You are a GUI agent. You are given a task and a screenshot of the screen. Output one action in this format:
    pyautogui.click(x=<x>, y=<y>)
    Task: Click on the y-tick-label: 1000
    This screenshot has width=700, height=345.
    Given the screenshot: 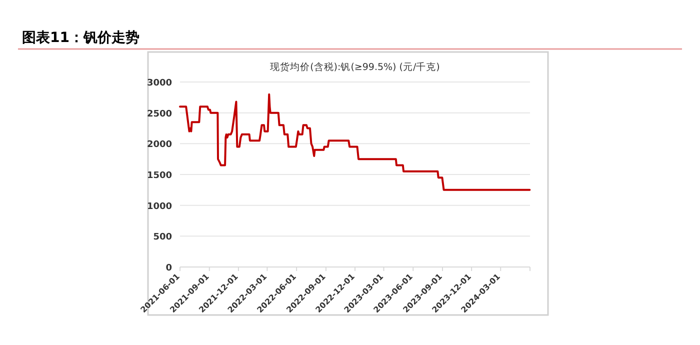 What is the action you would take?
    pyautogui.click(x=159, y=207)
    